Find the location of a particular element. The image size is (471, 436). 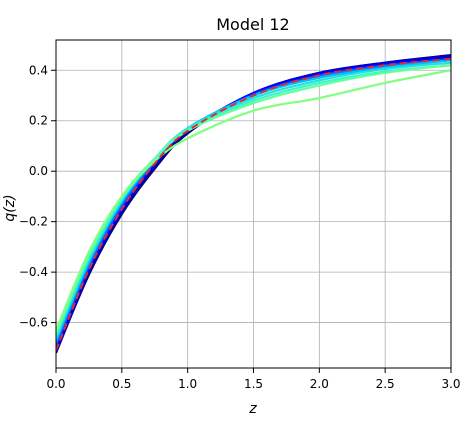

x-tick-label: 3.0 is located at coordinates (450, 384).